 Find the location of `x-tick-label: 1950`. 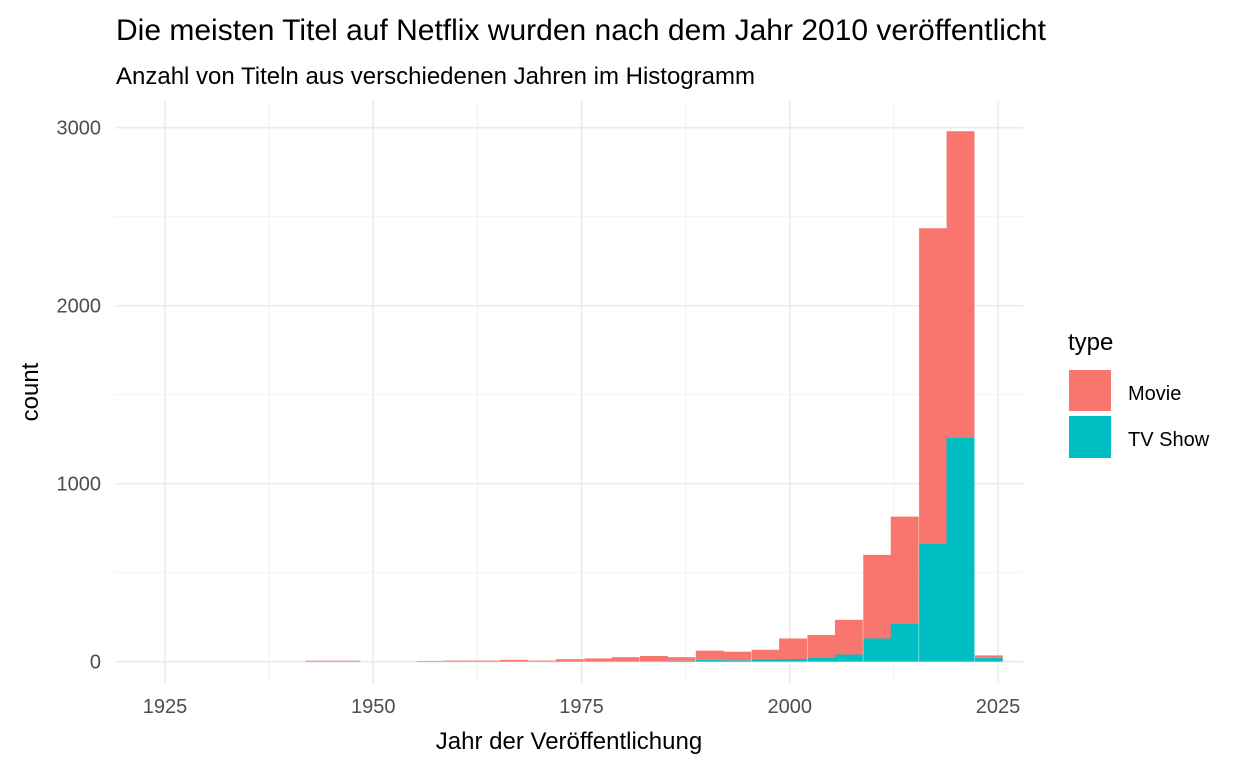

x-tick-label: 1950 is located at coordinates (373, 707).